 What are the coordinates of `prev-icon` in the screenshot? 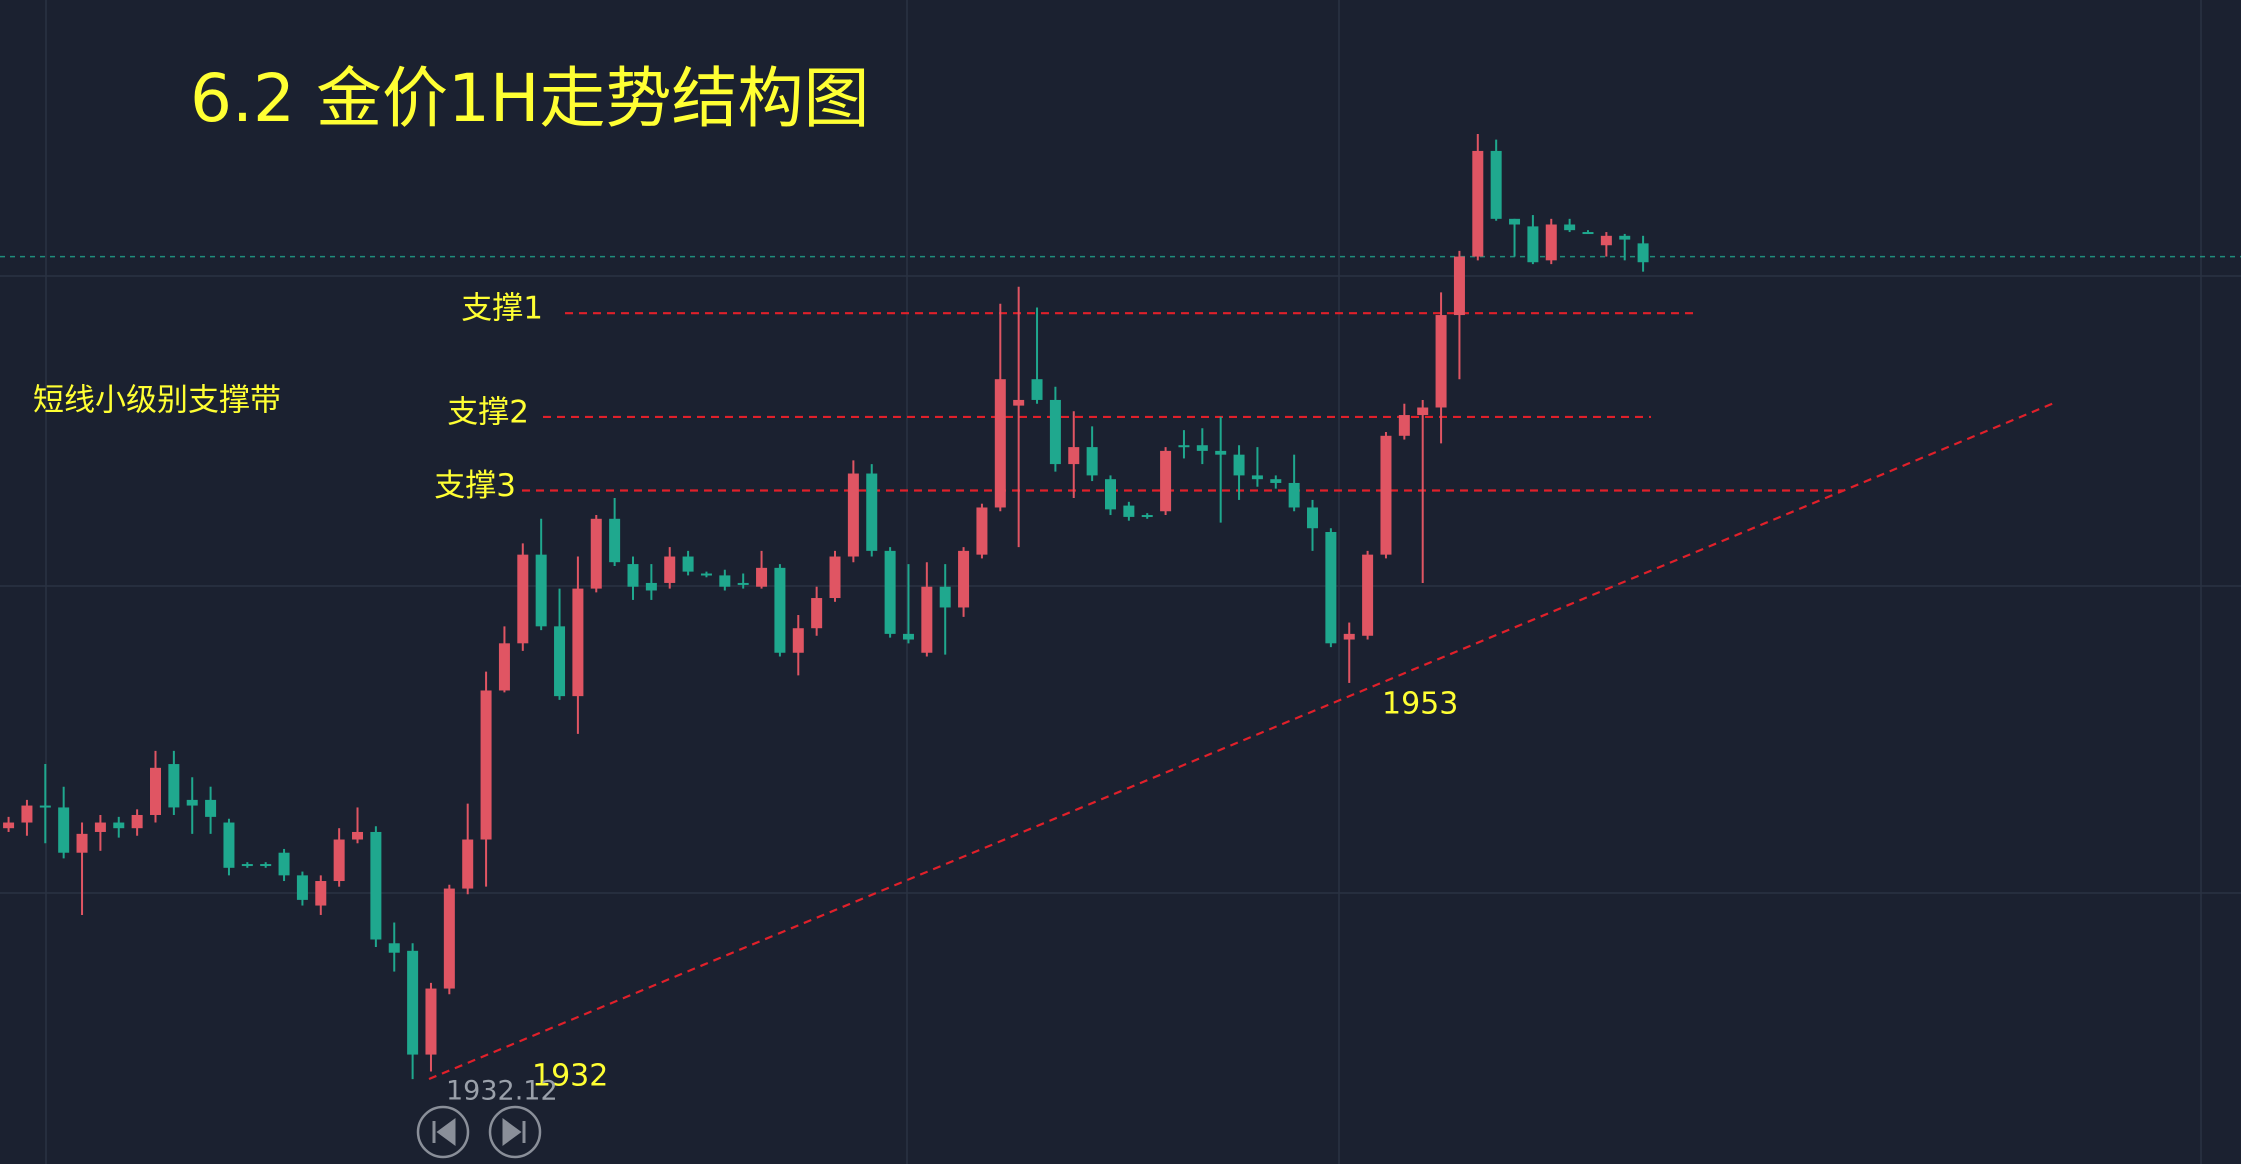 It's located at (444, 1132).